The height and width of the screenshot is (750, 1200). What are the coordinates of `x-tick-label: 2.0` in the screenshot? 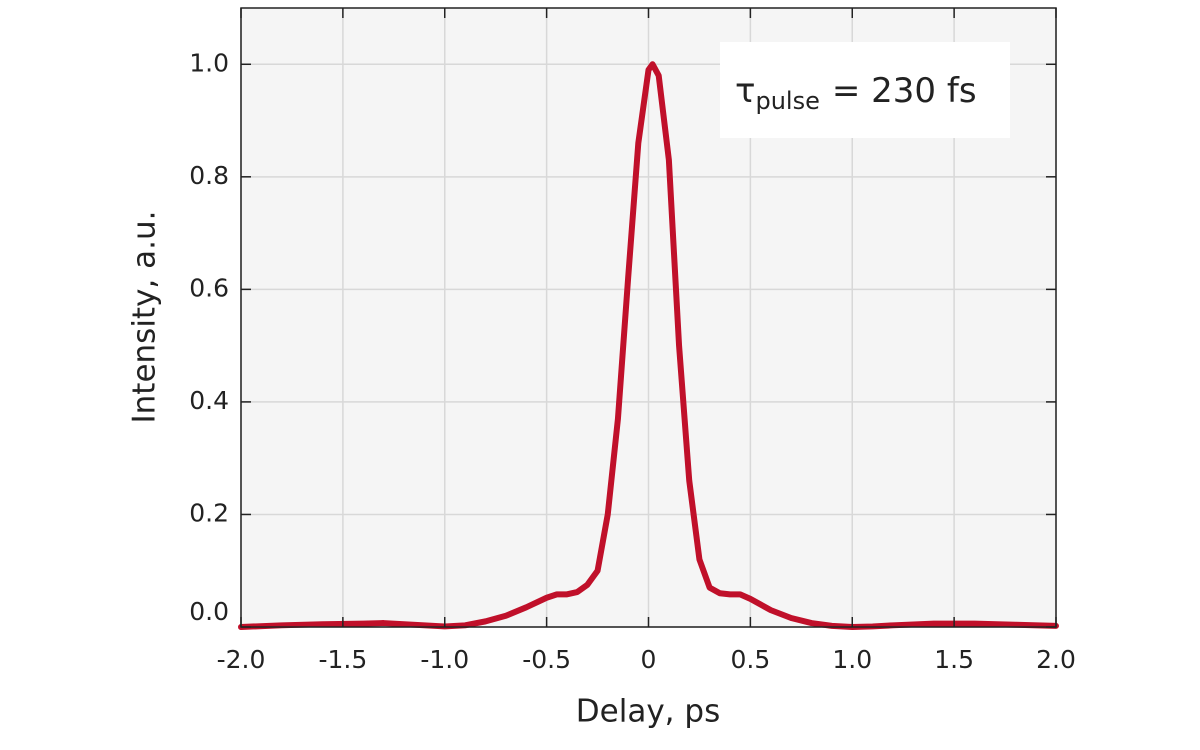 It's located at (1056, 659).